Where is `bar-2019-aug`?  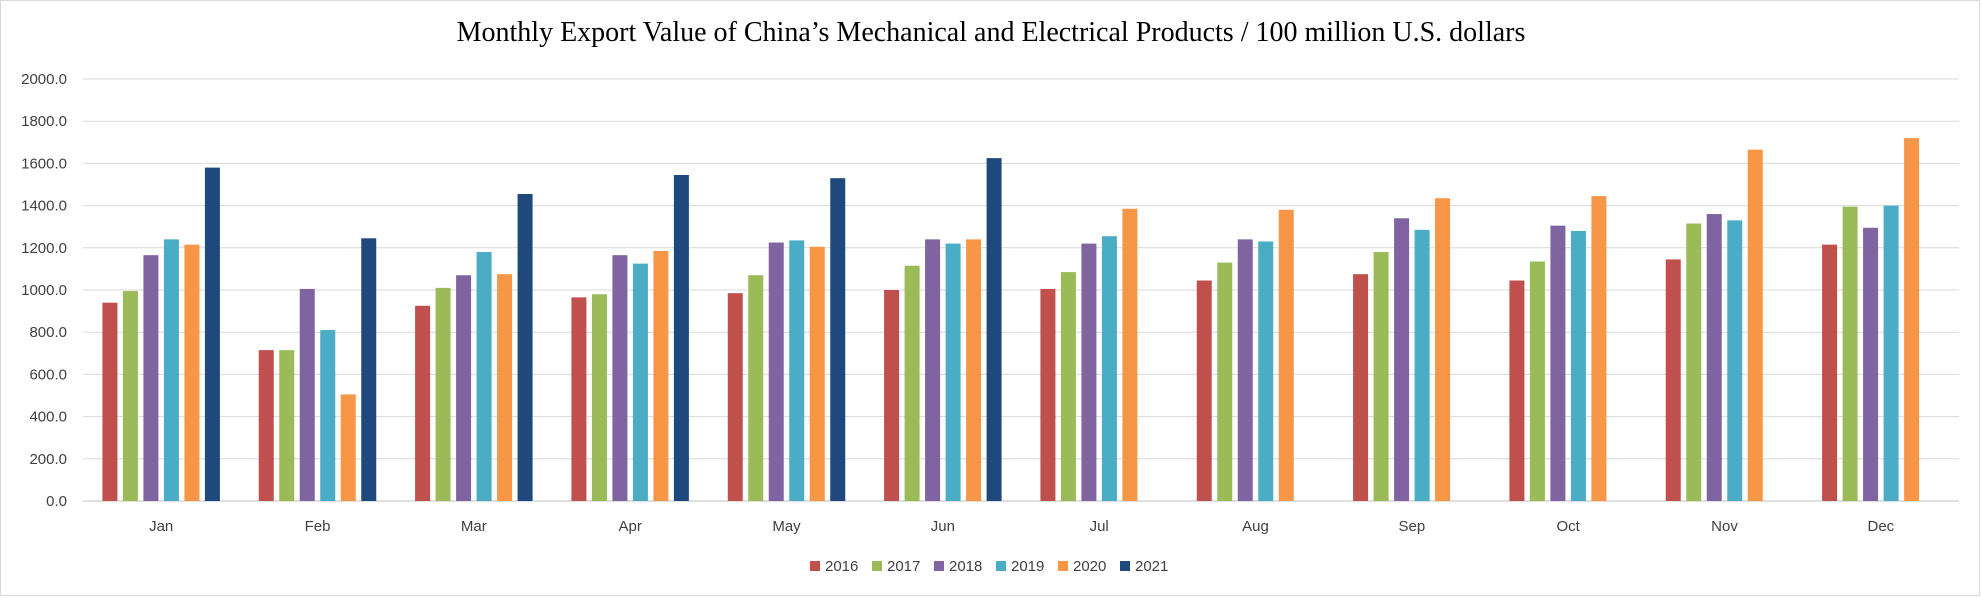
bar-2019-aug is located at coordinates (1266, 371).